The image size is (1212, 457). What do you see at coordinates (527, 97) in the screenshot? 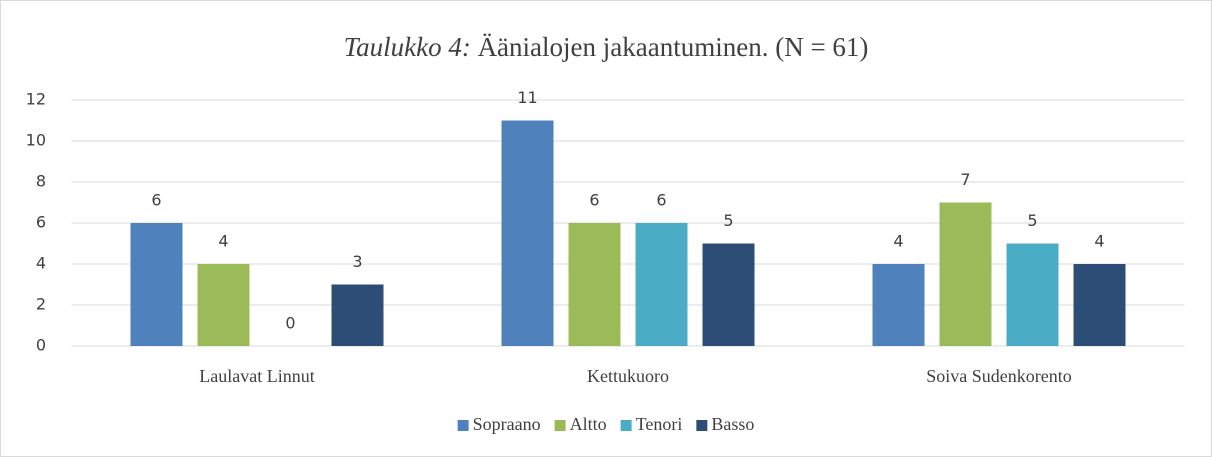
I see `data-label: 11` at bounding box center [527, 97].